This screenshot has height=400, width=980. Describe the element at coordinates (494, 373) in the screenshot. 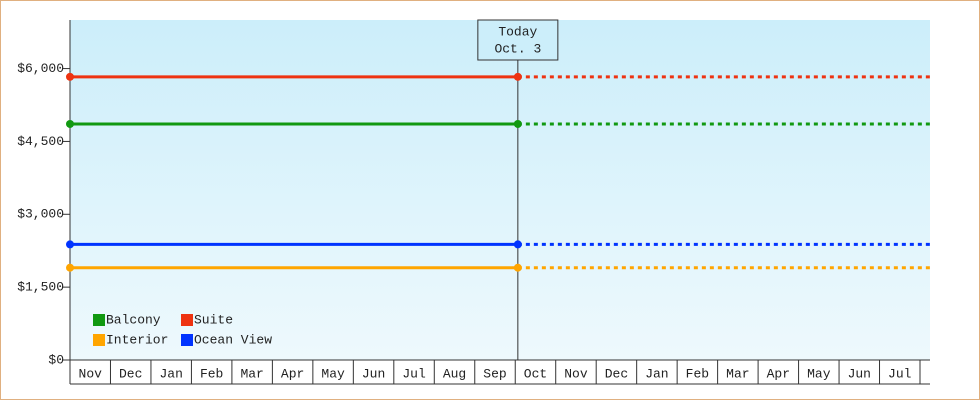

I see `x-tick-label: Sep` at that location.